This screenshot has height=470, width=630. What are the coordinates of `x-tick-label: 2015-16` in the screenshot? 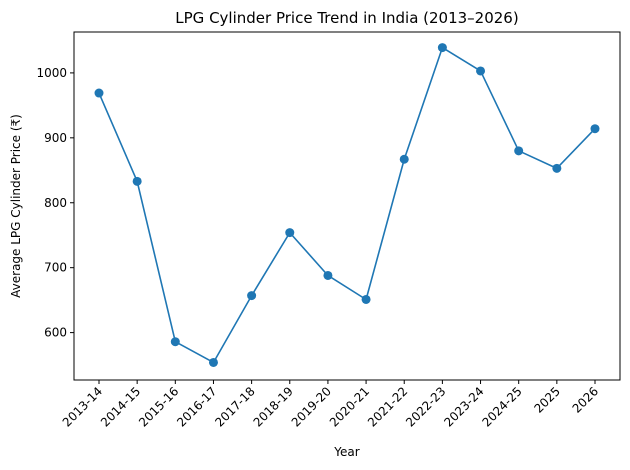 It's located at (158, 406).